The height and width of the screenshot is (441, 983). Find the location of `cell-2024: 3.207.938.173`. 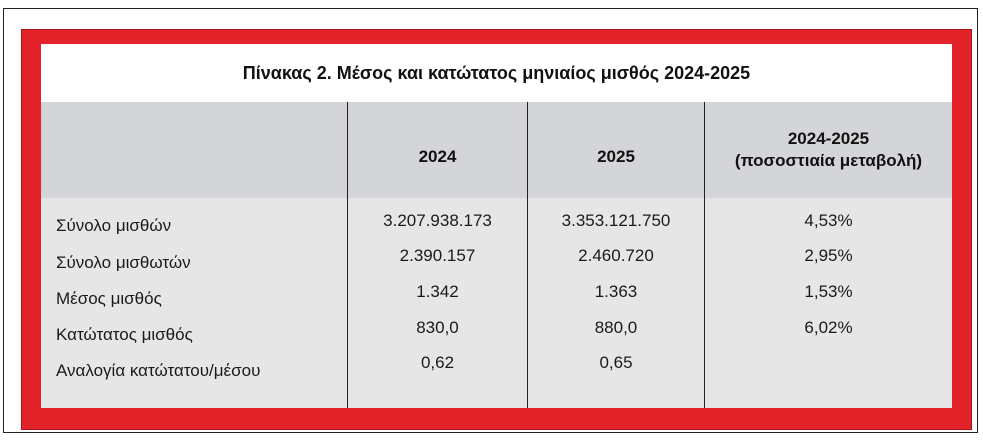

cell-2024: 3.207.938.173 is located at coordinates (437, 220).